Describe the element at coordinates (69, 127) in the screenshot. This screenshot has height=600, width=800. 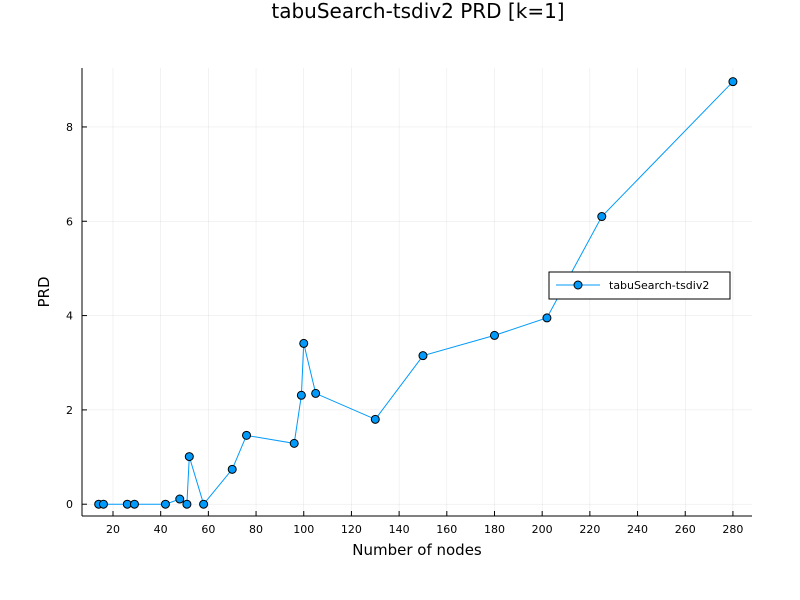
I see `y-tick-label: 8` at that location.